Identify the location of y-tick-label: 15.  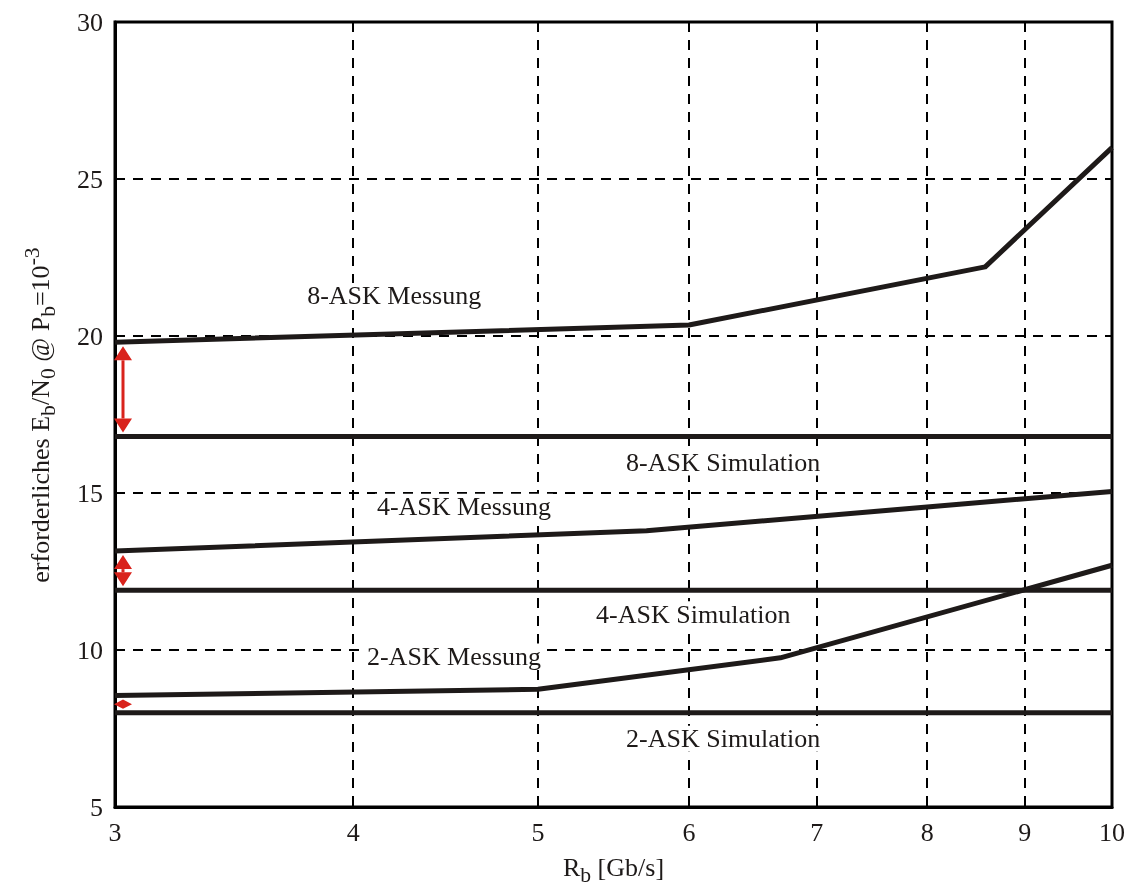
(90, 493).